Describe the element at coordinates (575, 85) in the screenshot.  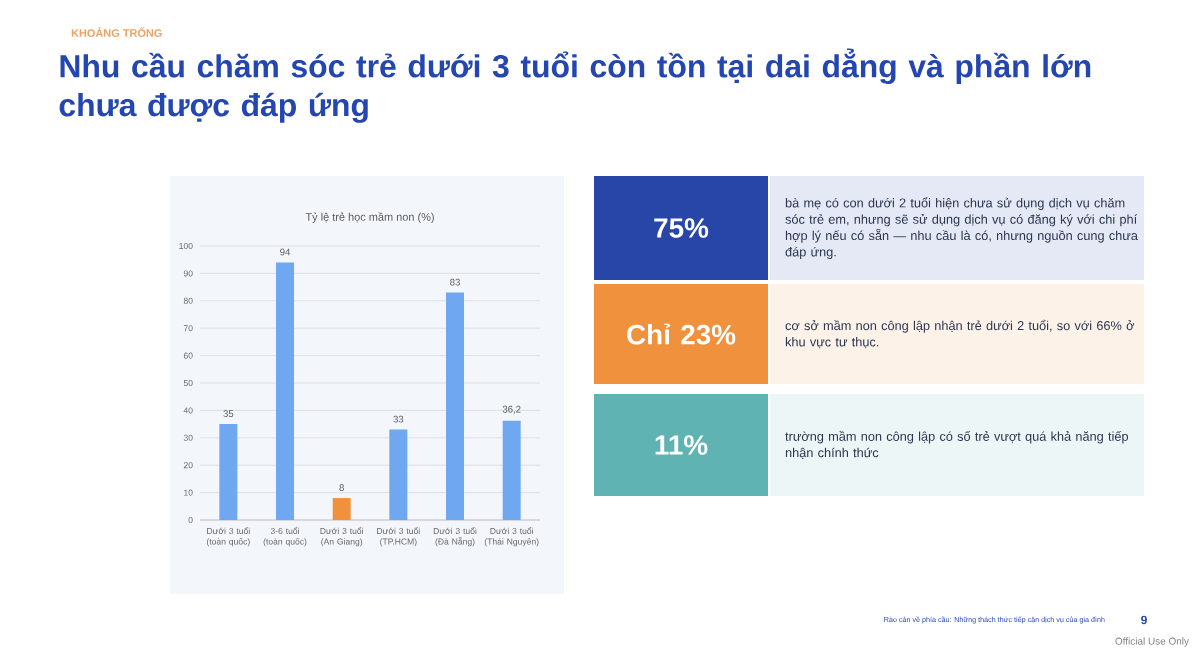
I see `text: Nhu cầu chăm sóc trẻ dưới 3 tuổi còn tồn tại dai dẳng và phần lớn chưa được đáp ứng` at that location.